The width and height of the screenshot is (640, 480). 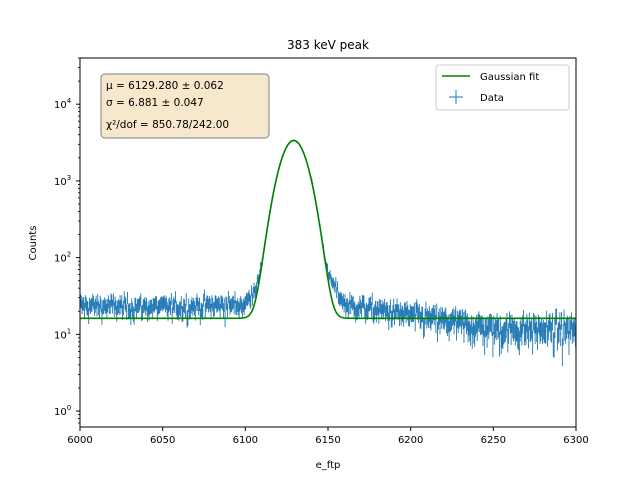 What do you see at coordinates (67, 240) in the screenshot?
I see `y-axis: 100 101 102 103 104` at bounding box center [67, 240].